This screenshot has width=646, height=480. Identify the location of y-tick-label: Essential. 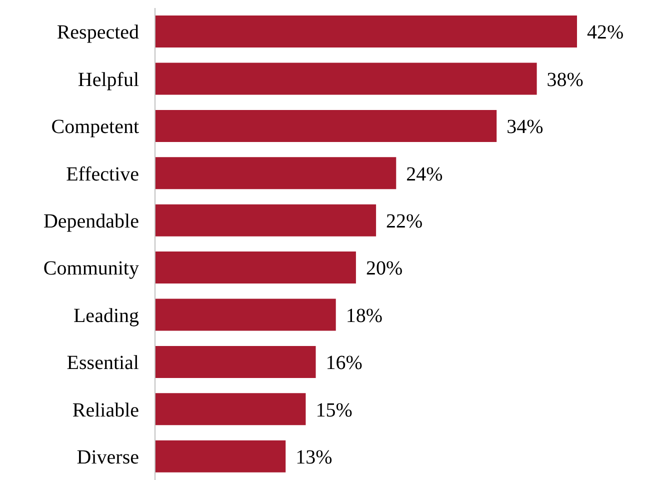
(103, 363).